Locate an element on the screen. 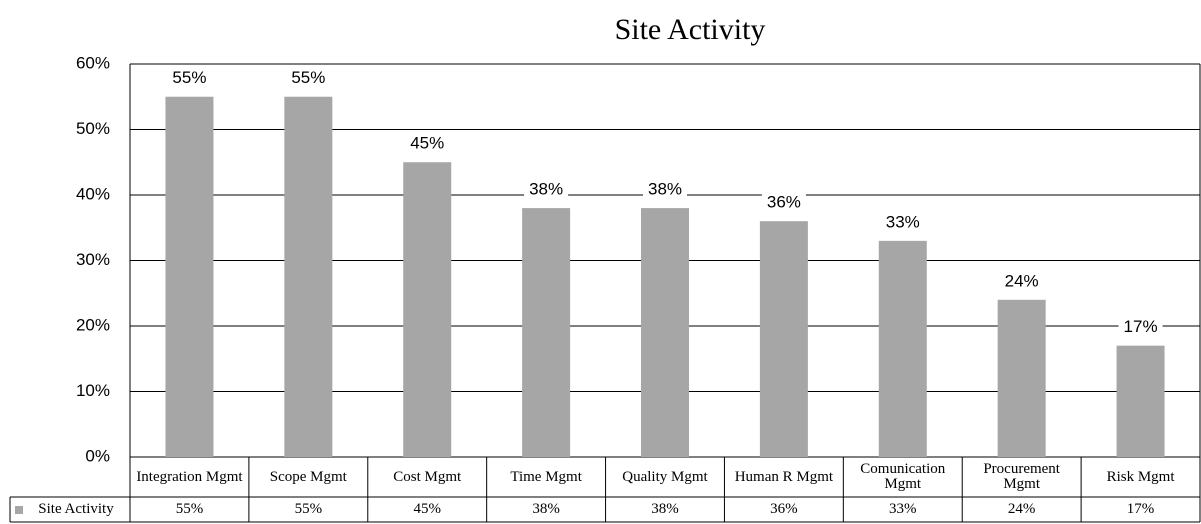 This screenshot has height=524, width=1201. y-tick-label: 40% is located at coordinates (93, 193).